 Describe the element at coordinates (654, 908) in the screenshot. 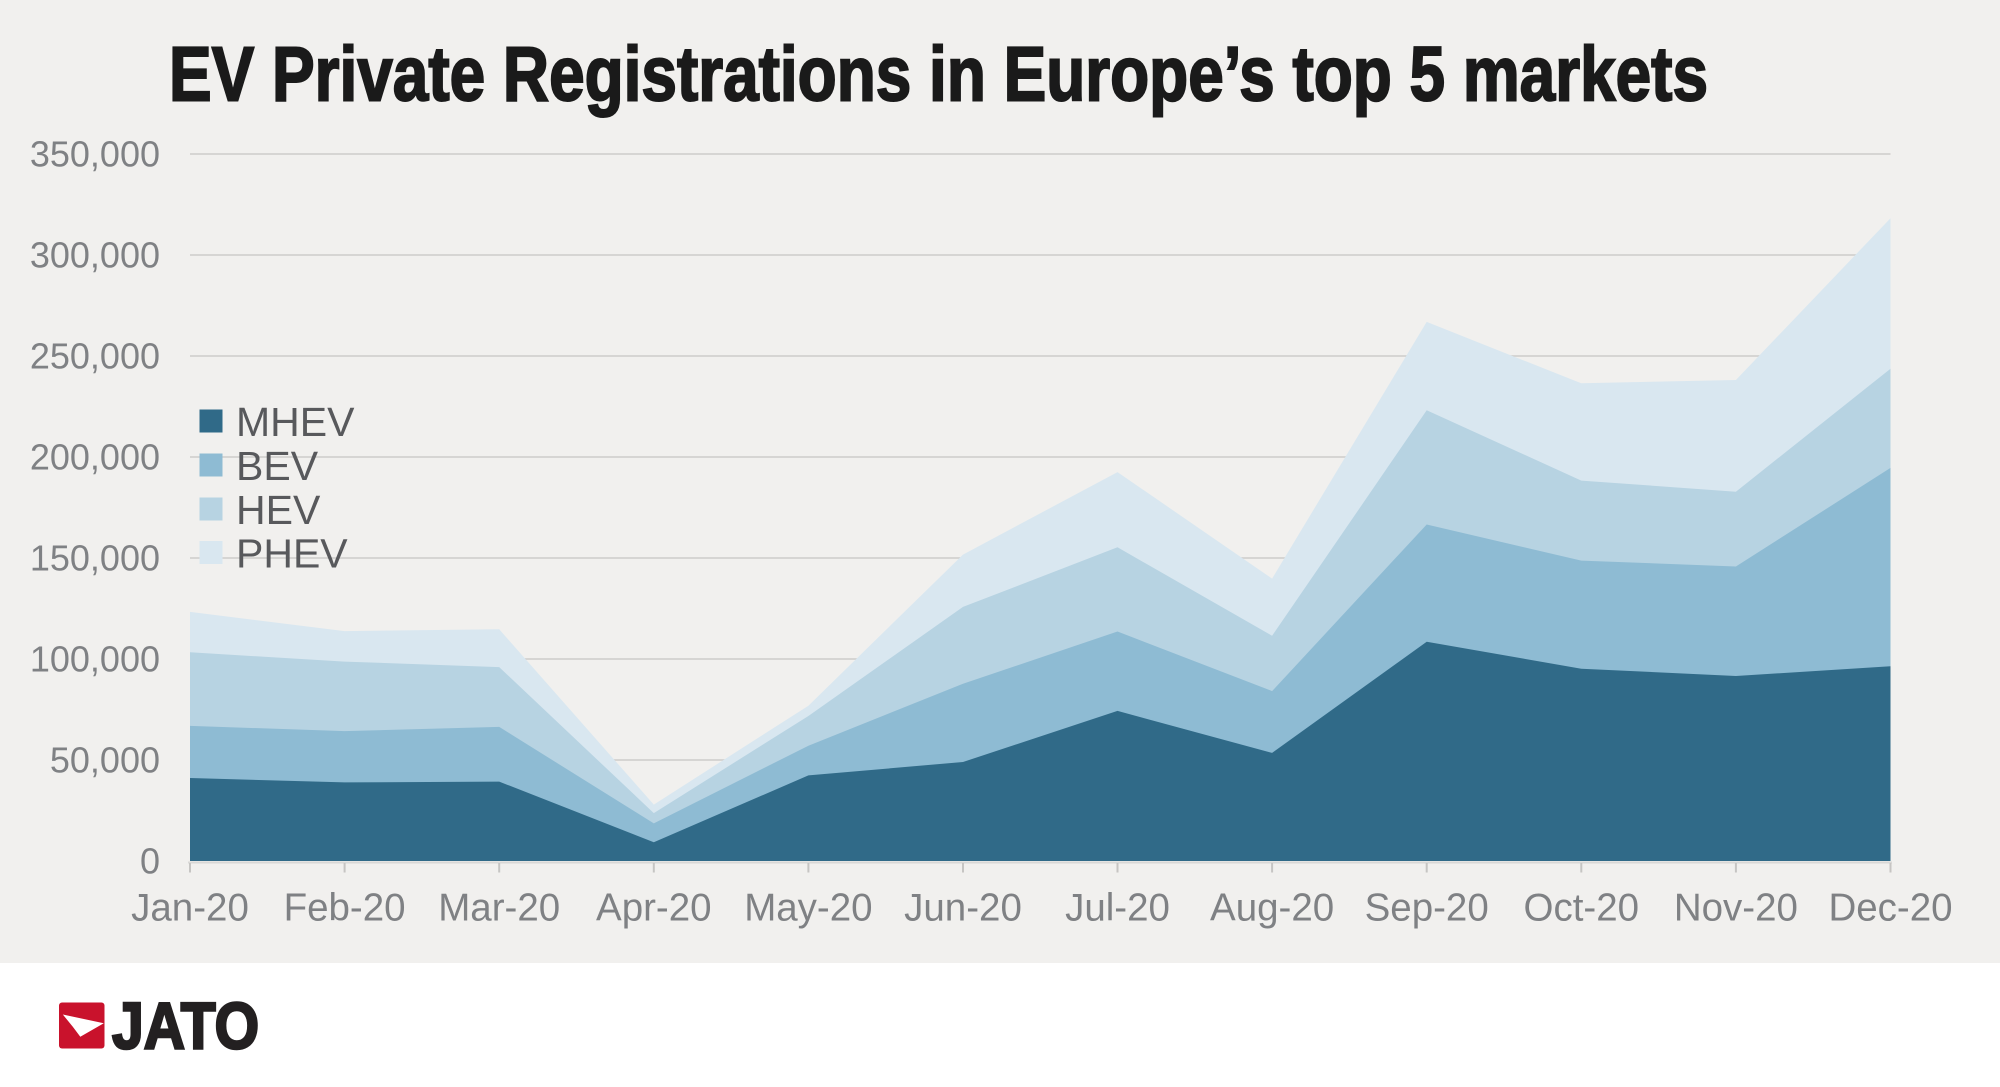

I see `svg-text: Apr-20` at that location.